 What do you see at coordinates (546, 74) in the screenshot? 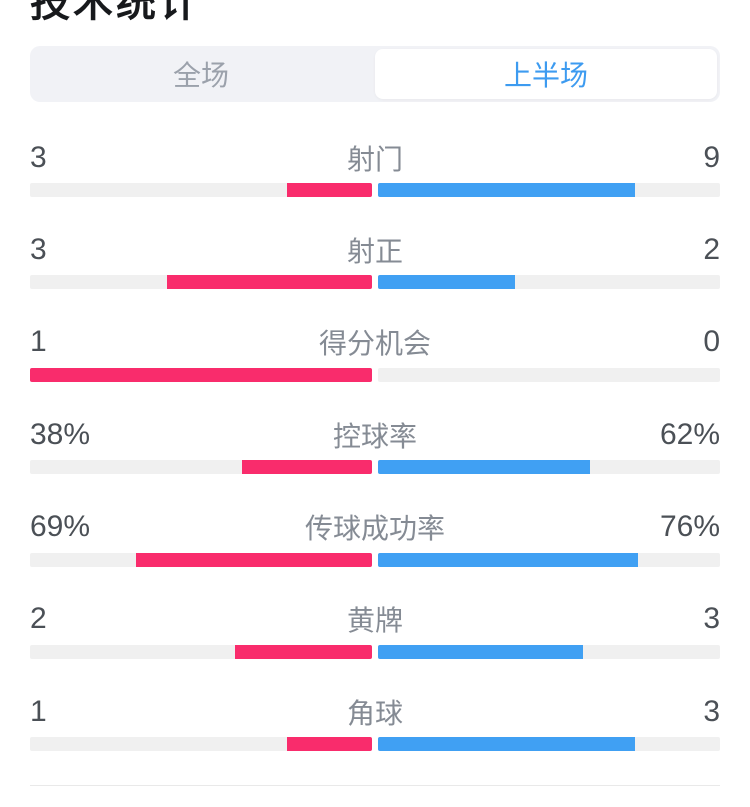
I see `tab-first-half: 上半场` at bounding box center [546, 74].